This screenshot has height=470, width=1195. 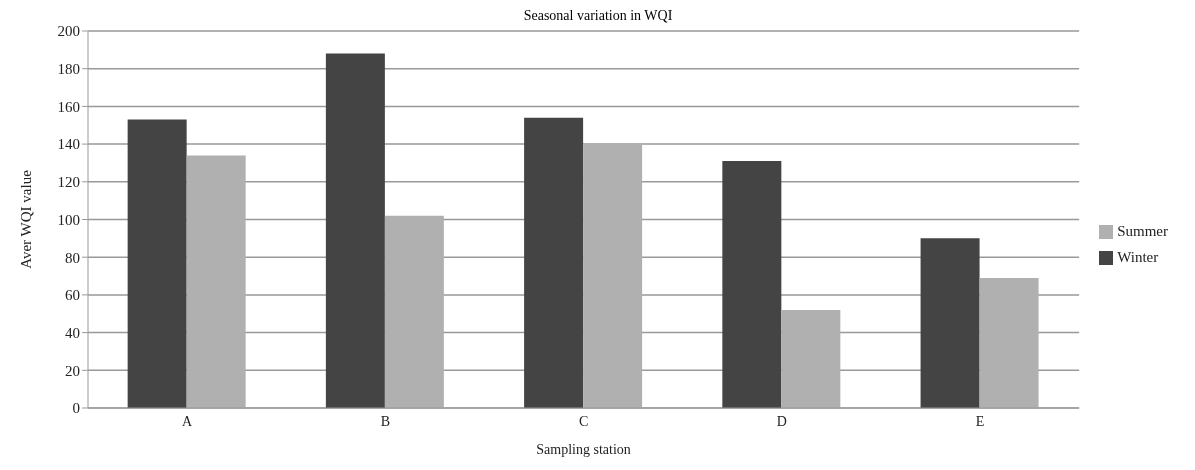 I want to click on y-tick-label: 100, so click(x=68, y=219).